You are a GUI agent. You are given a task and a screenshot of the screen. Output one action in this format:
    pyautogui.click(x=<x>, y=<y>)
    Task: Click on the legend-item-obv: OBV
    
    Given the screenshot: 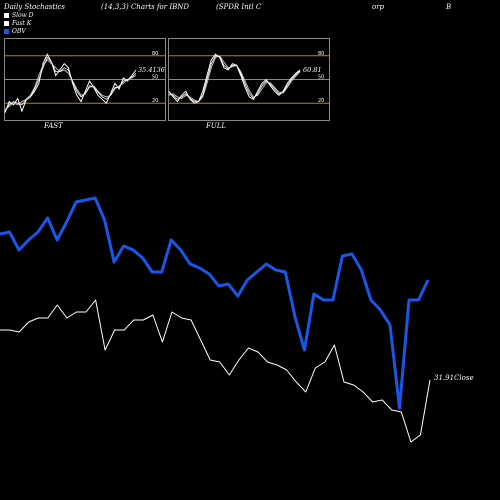 What is the action you would take?
    pyautogui.click(x=15, y=31)
    